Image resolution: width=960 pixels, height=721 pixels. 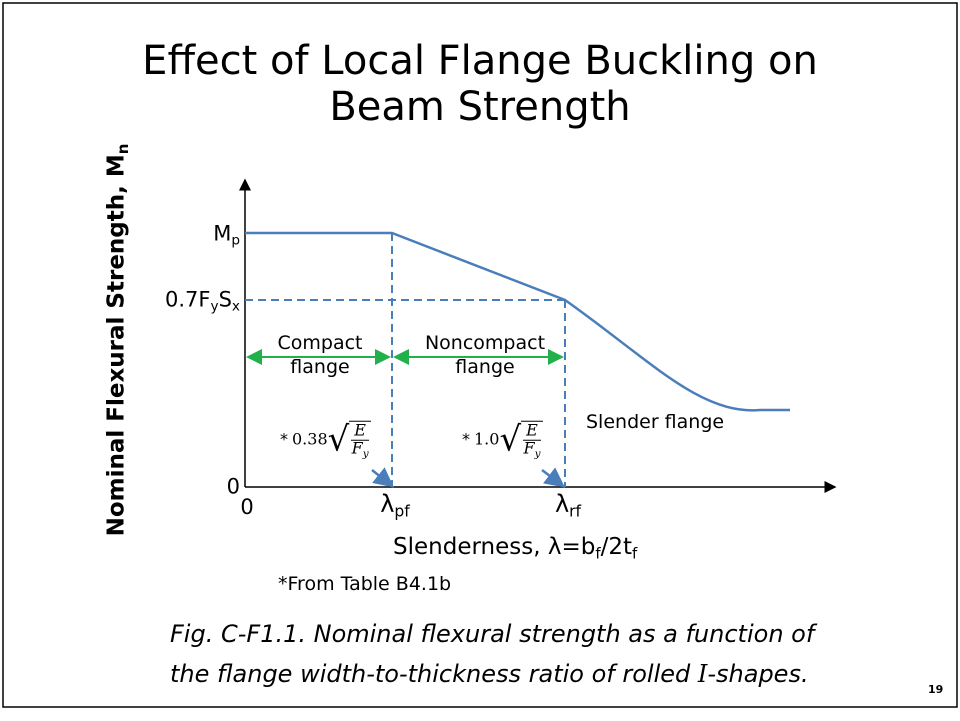 I want to click on text-part: M, so click(x=222, y=233).